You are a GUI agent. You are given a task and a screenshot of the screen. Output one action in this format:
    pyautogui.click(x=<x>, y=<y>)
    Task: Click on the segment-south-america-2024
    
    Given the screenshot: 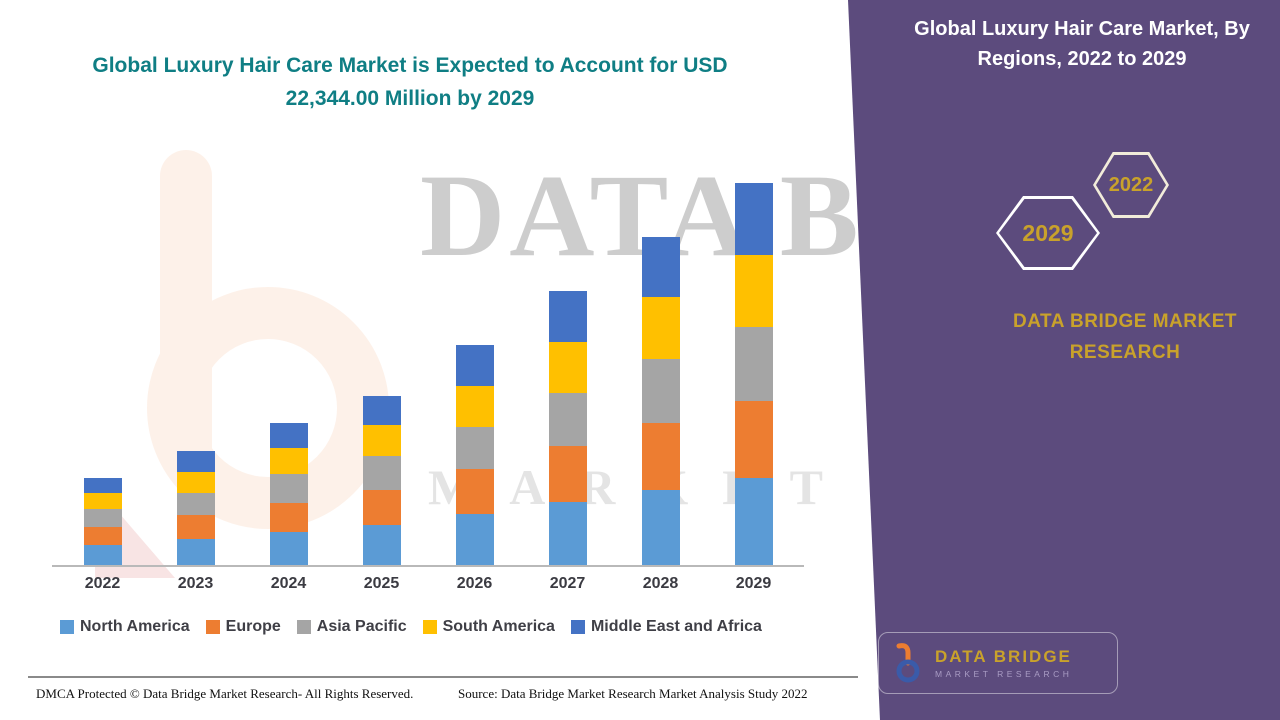 What is the action you would take?
    pyautogui.click(x=288, y=461)
    